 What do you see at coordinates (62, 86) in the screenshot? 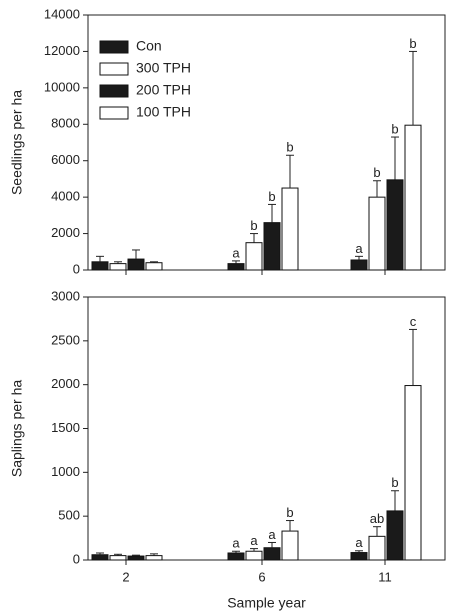
I see `y-tick-label: 10000` at bounding box center [62, 86].